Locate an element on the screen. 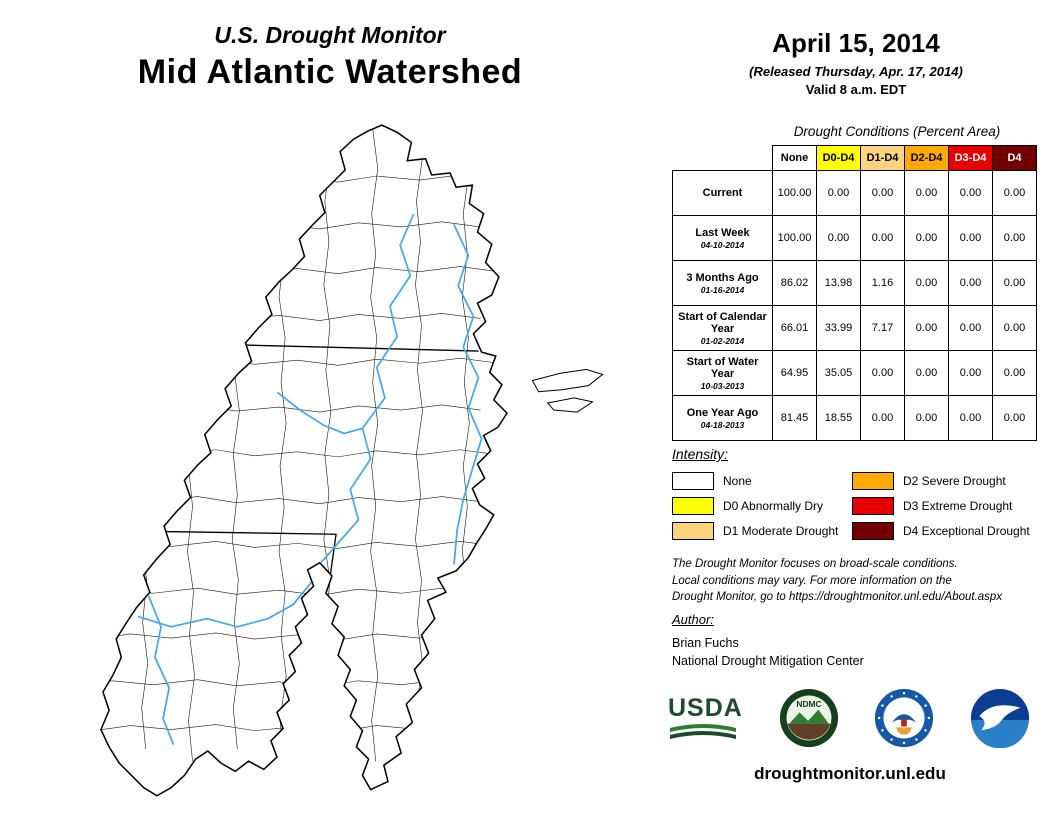 The image size is (1056, 816). noaa-logo is located at coordinates (1000, 718).